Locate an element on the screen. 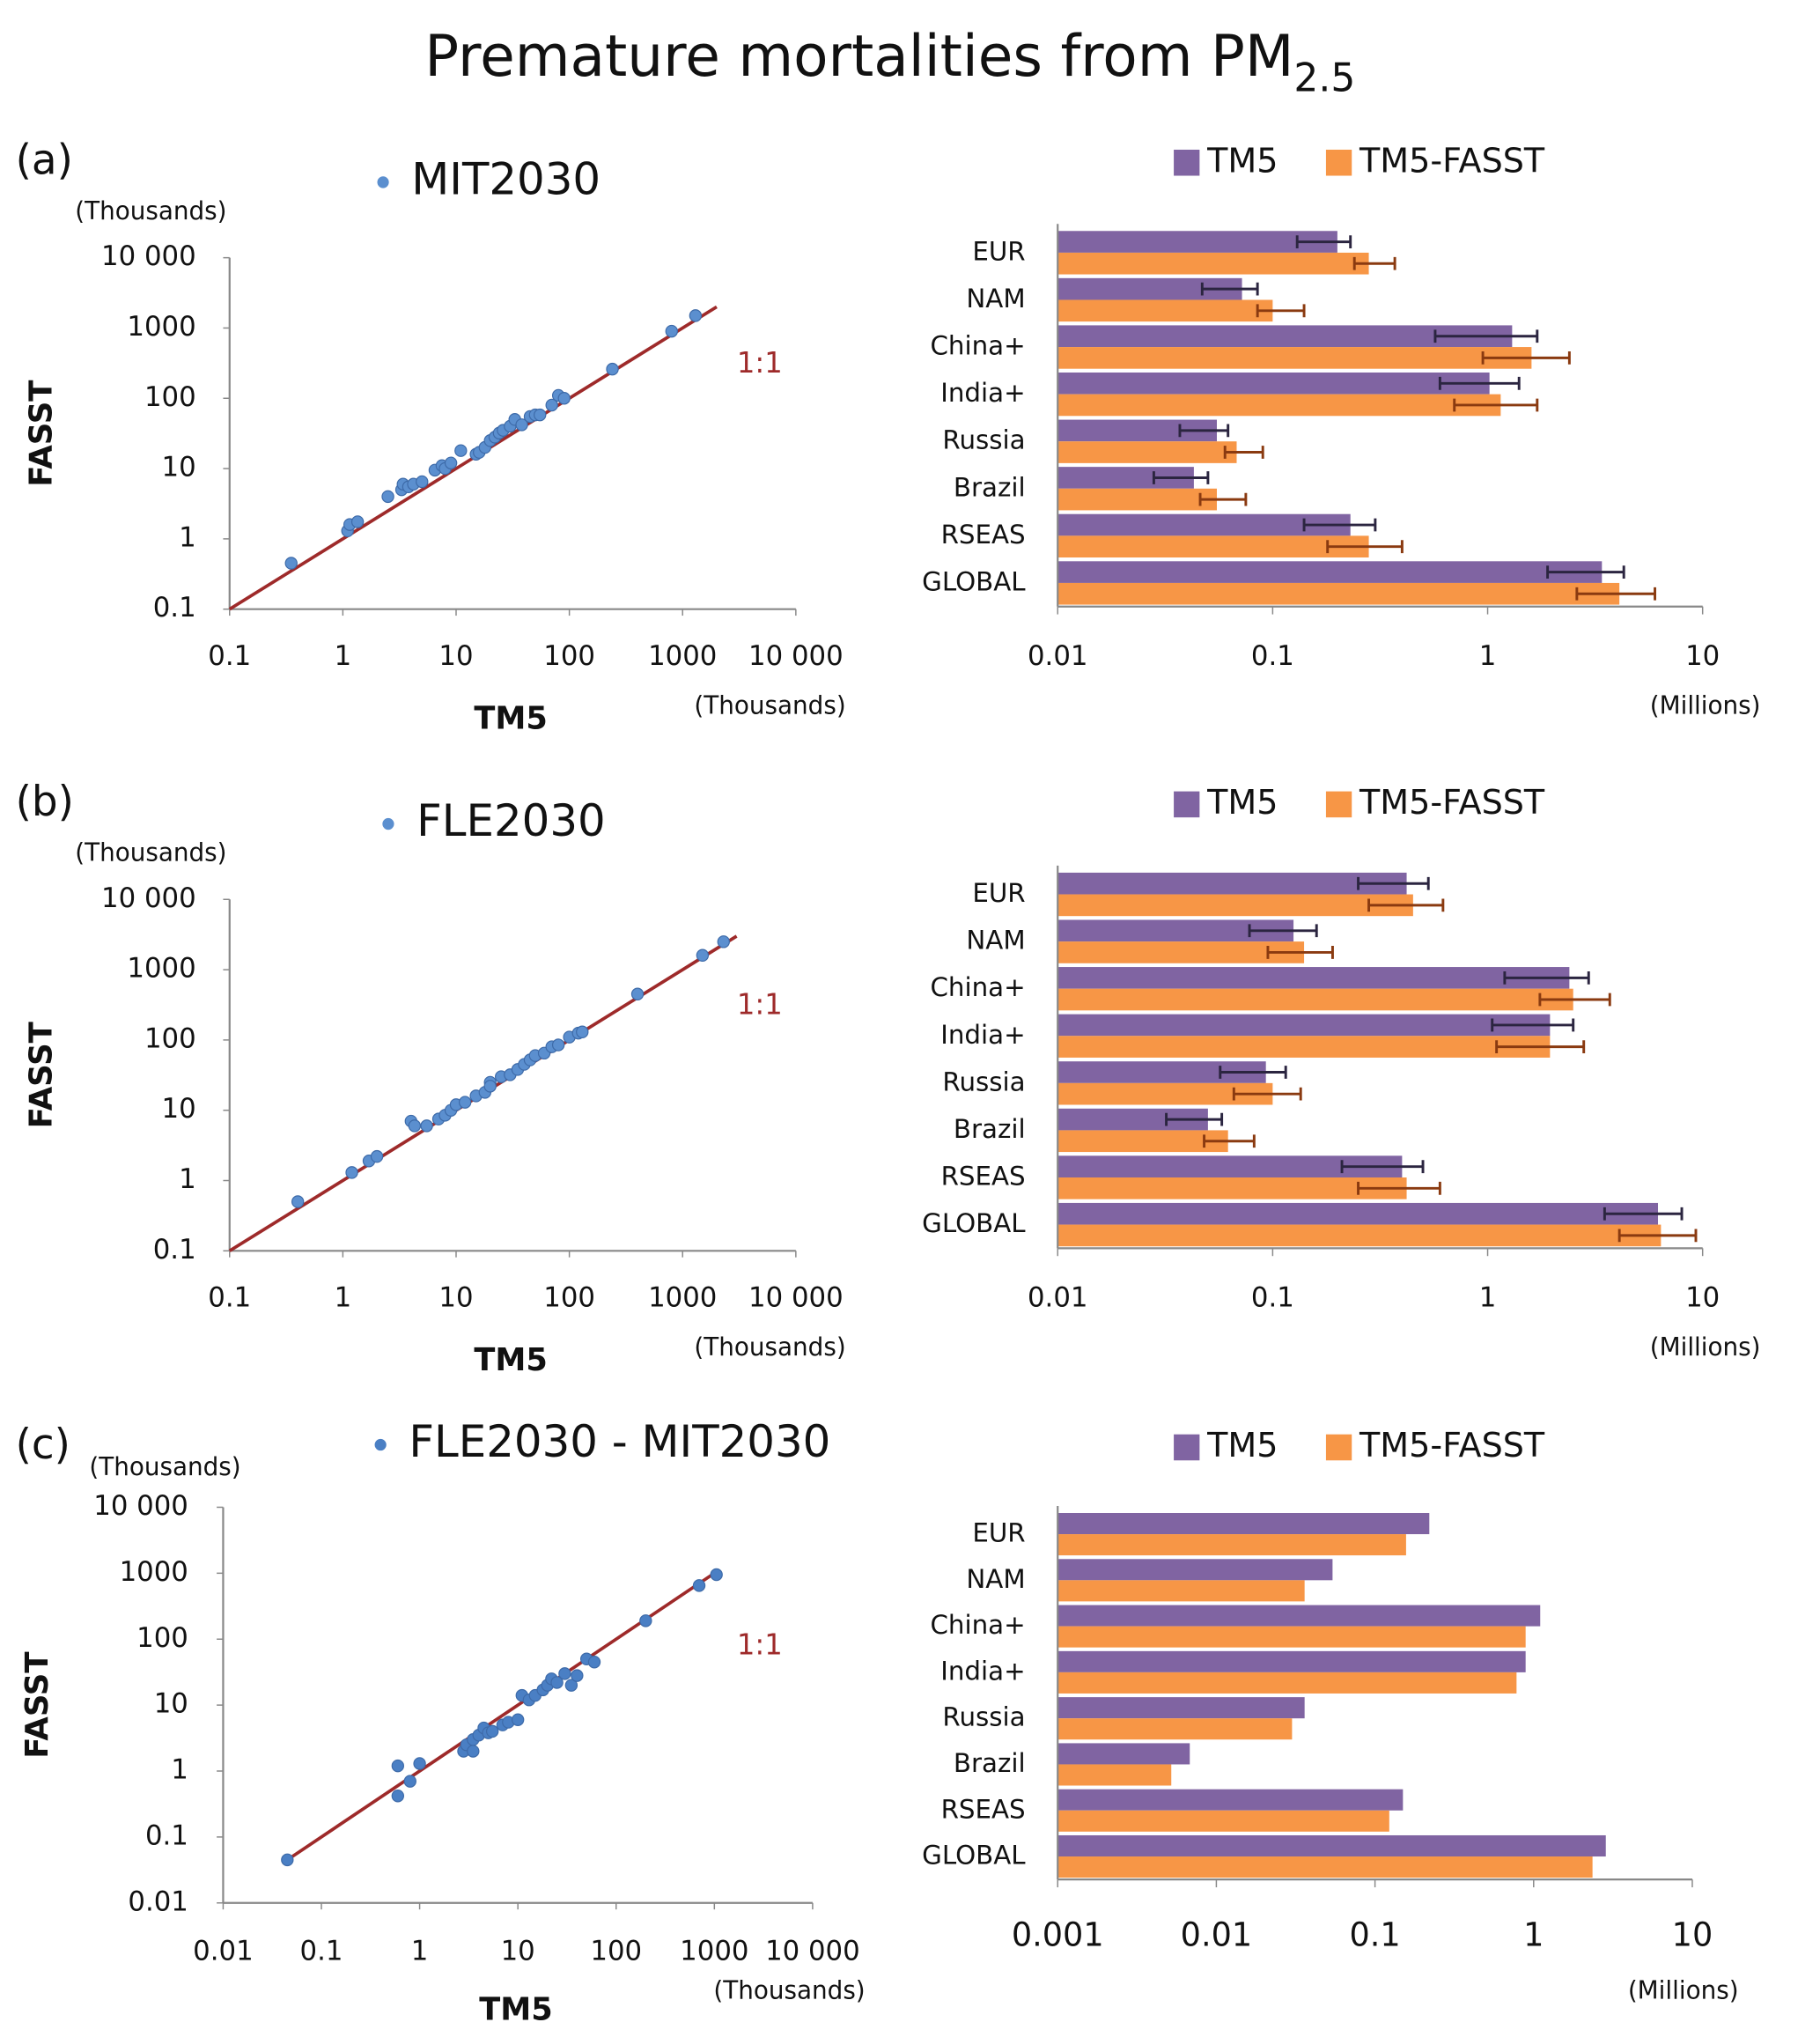 Image resolution: width=1820 pixels, height=2037 pixels. x-tick-label: 1000 is located at coordinates (682, 1297).